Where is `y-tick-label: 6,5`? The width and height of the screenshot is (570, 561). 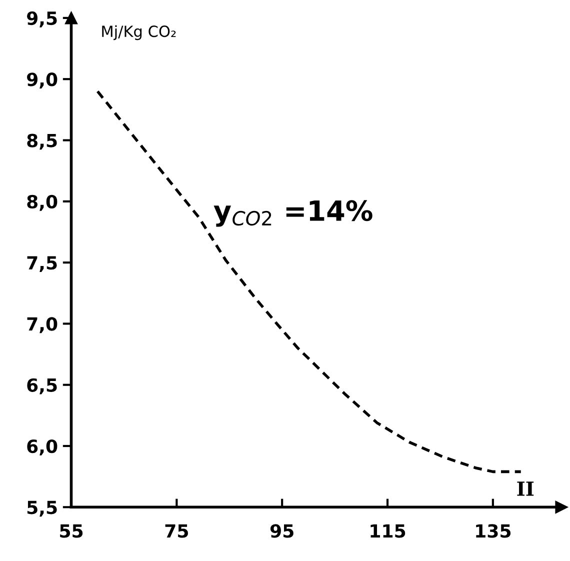 y-tick-label: 6,5 is located at coordinates (42, 386).